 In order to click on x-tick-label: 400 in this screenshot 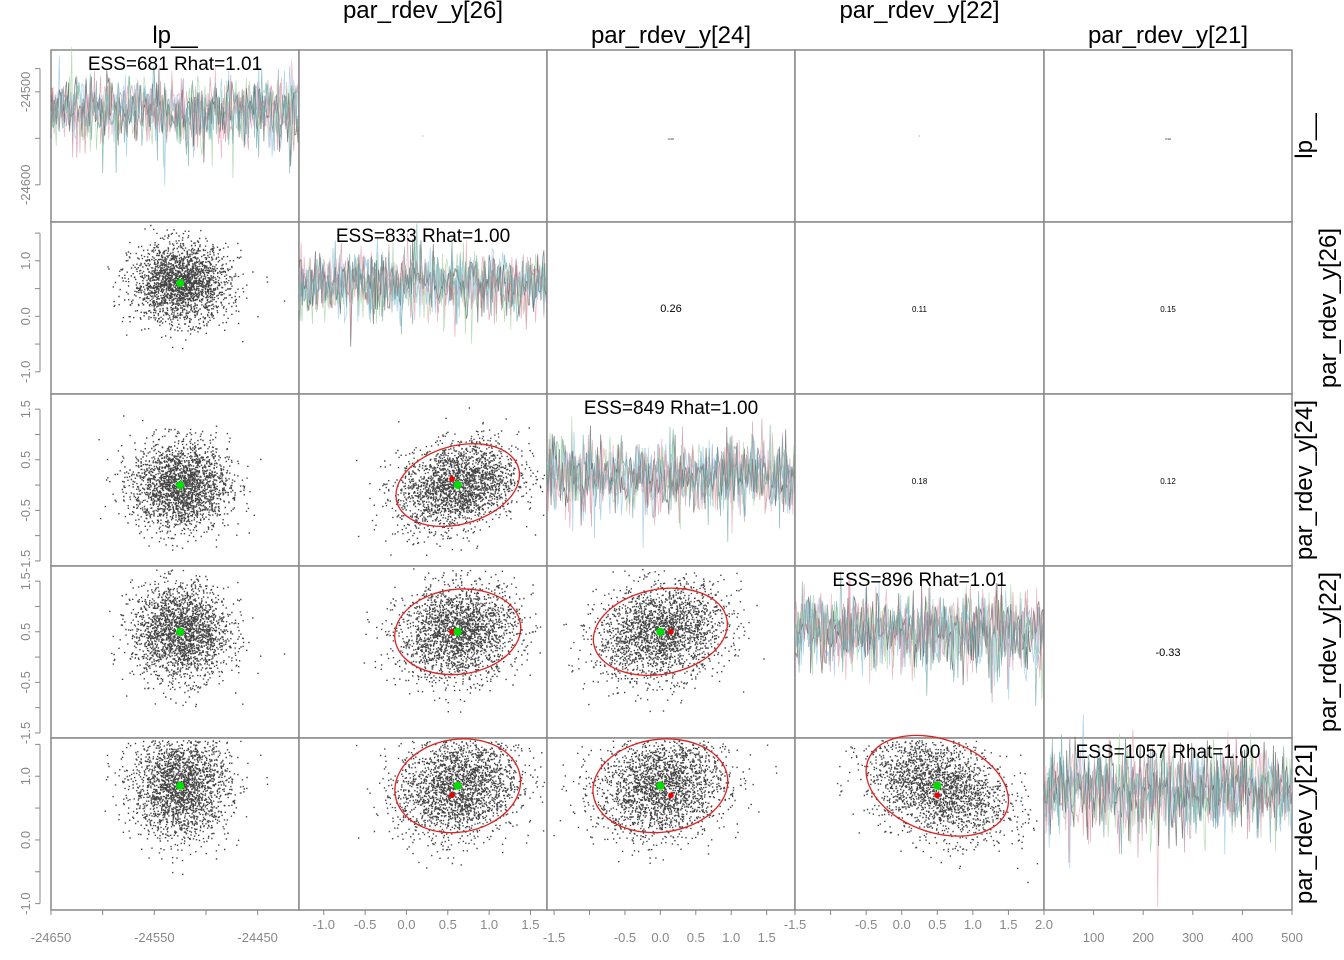, I will do `click(1243, 937)`.